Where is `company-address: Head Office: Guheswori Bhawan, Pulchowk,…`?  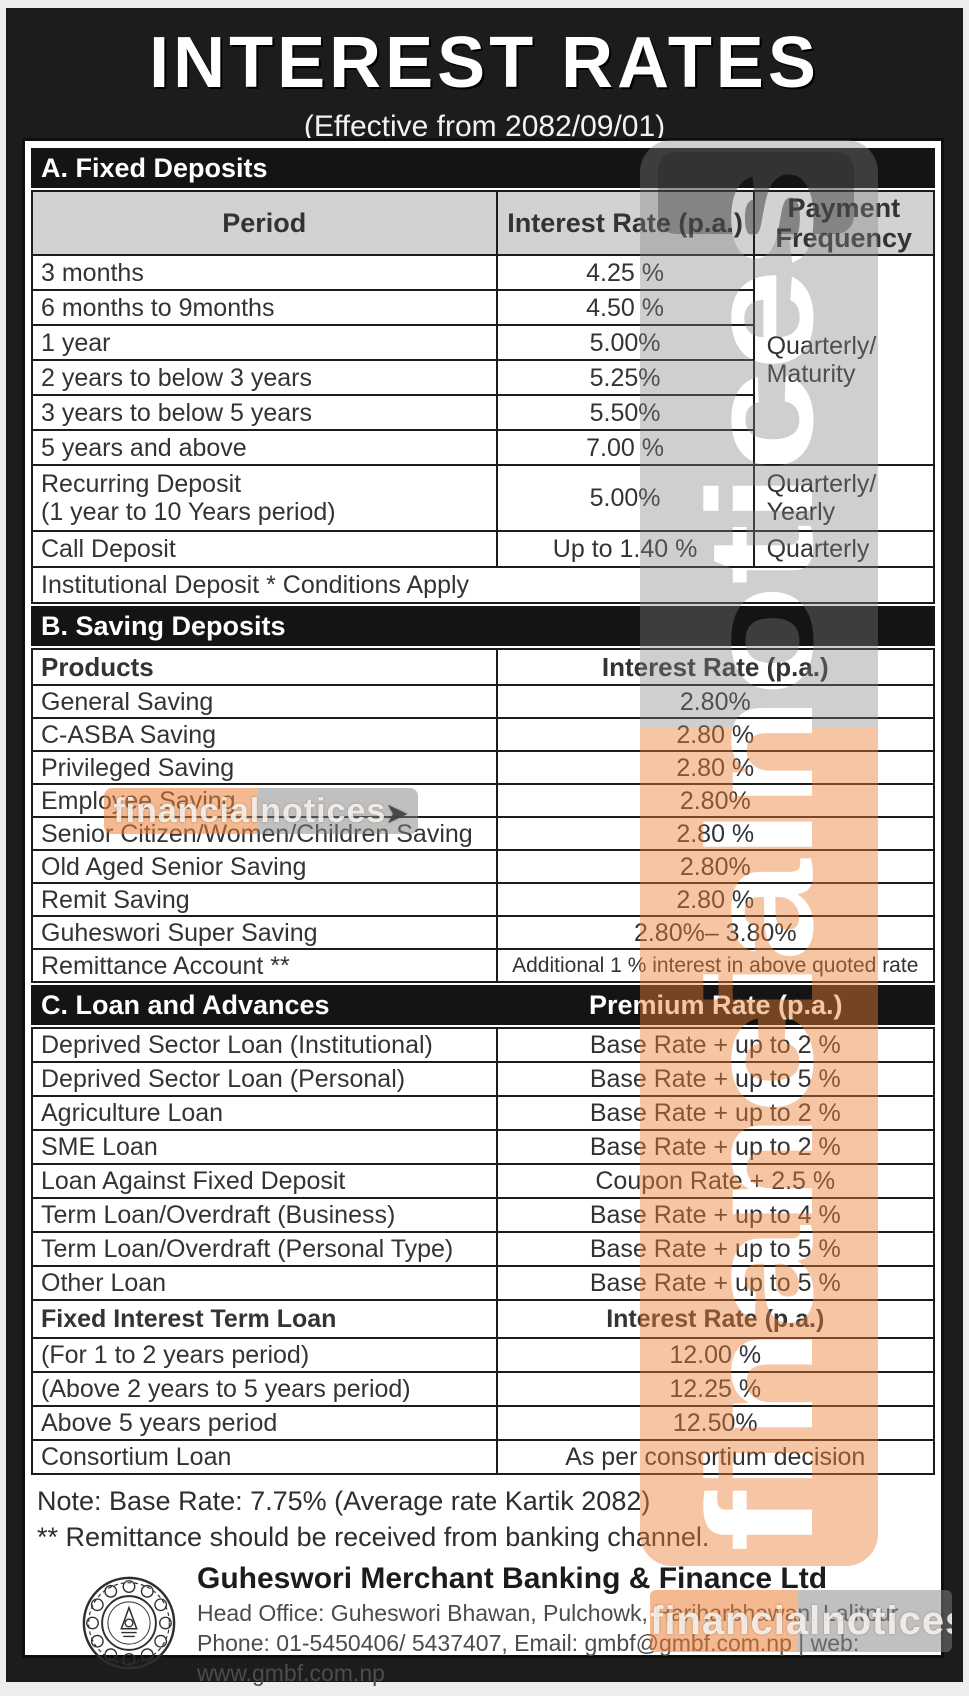
company-address: Head Office: Guheswori Bhawan, Pulchowk,… is located at coordinates (548, 1612).